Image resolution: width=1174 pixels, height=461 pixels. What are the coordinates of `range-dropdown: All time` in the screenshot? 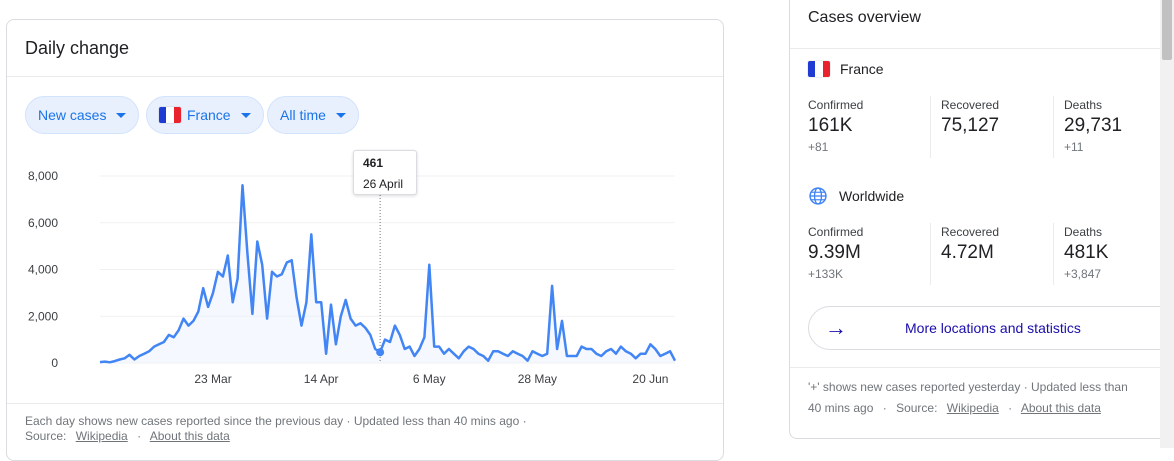 It's located at (313, 115).